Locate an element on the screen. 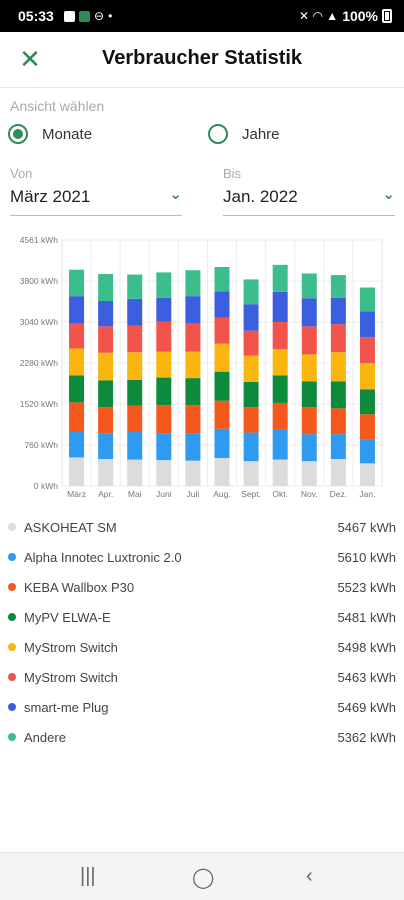 This screenshot has height=900, width=404. x-tick-label: März is located at coordinates (76, 494).